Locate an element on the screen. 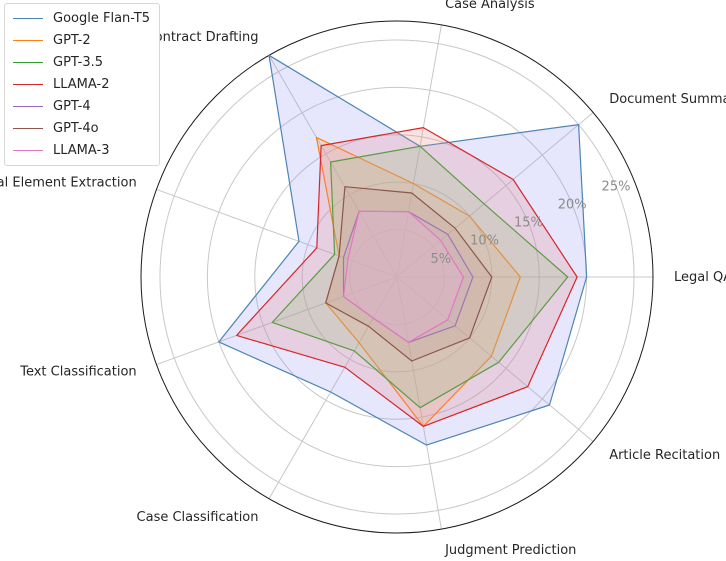 The image size is (726, 561). series-line-gpt-4o is located at coordinates (409, 274).